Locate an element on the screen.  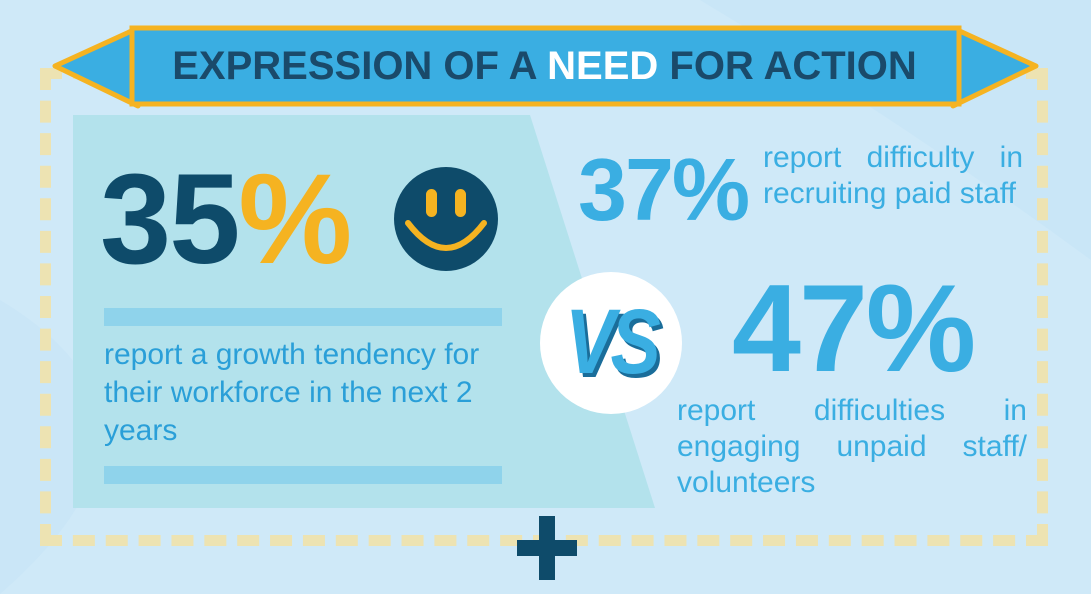
title-ribbon is located at coordinates (545, 67).